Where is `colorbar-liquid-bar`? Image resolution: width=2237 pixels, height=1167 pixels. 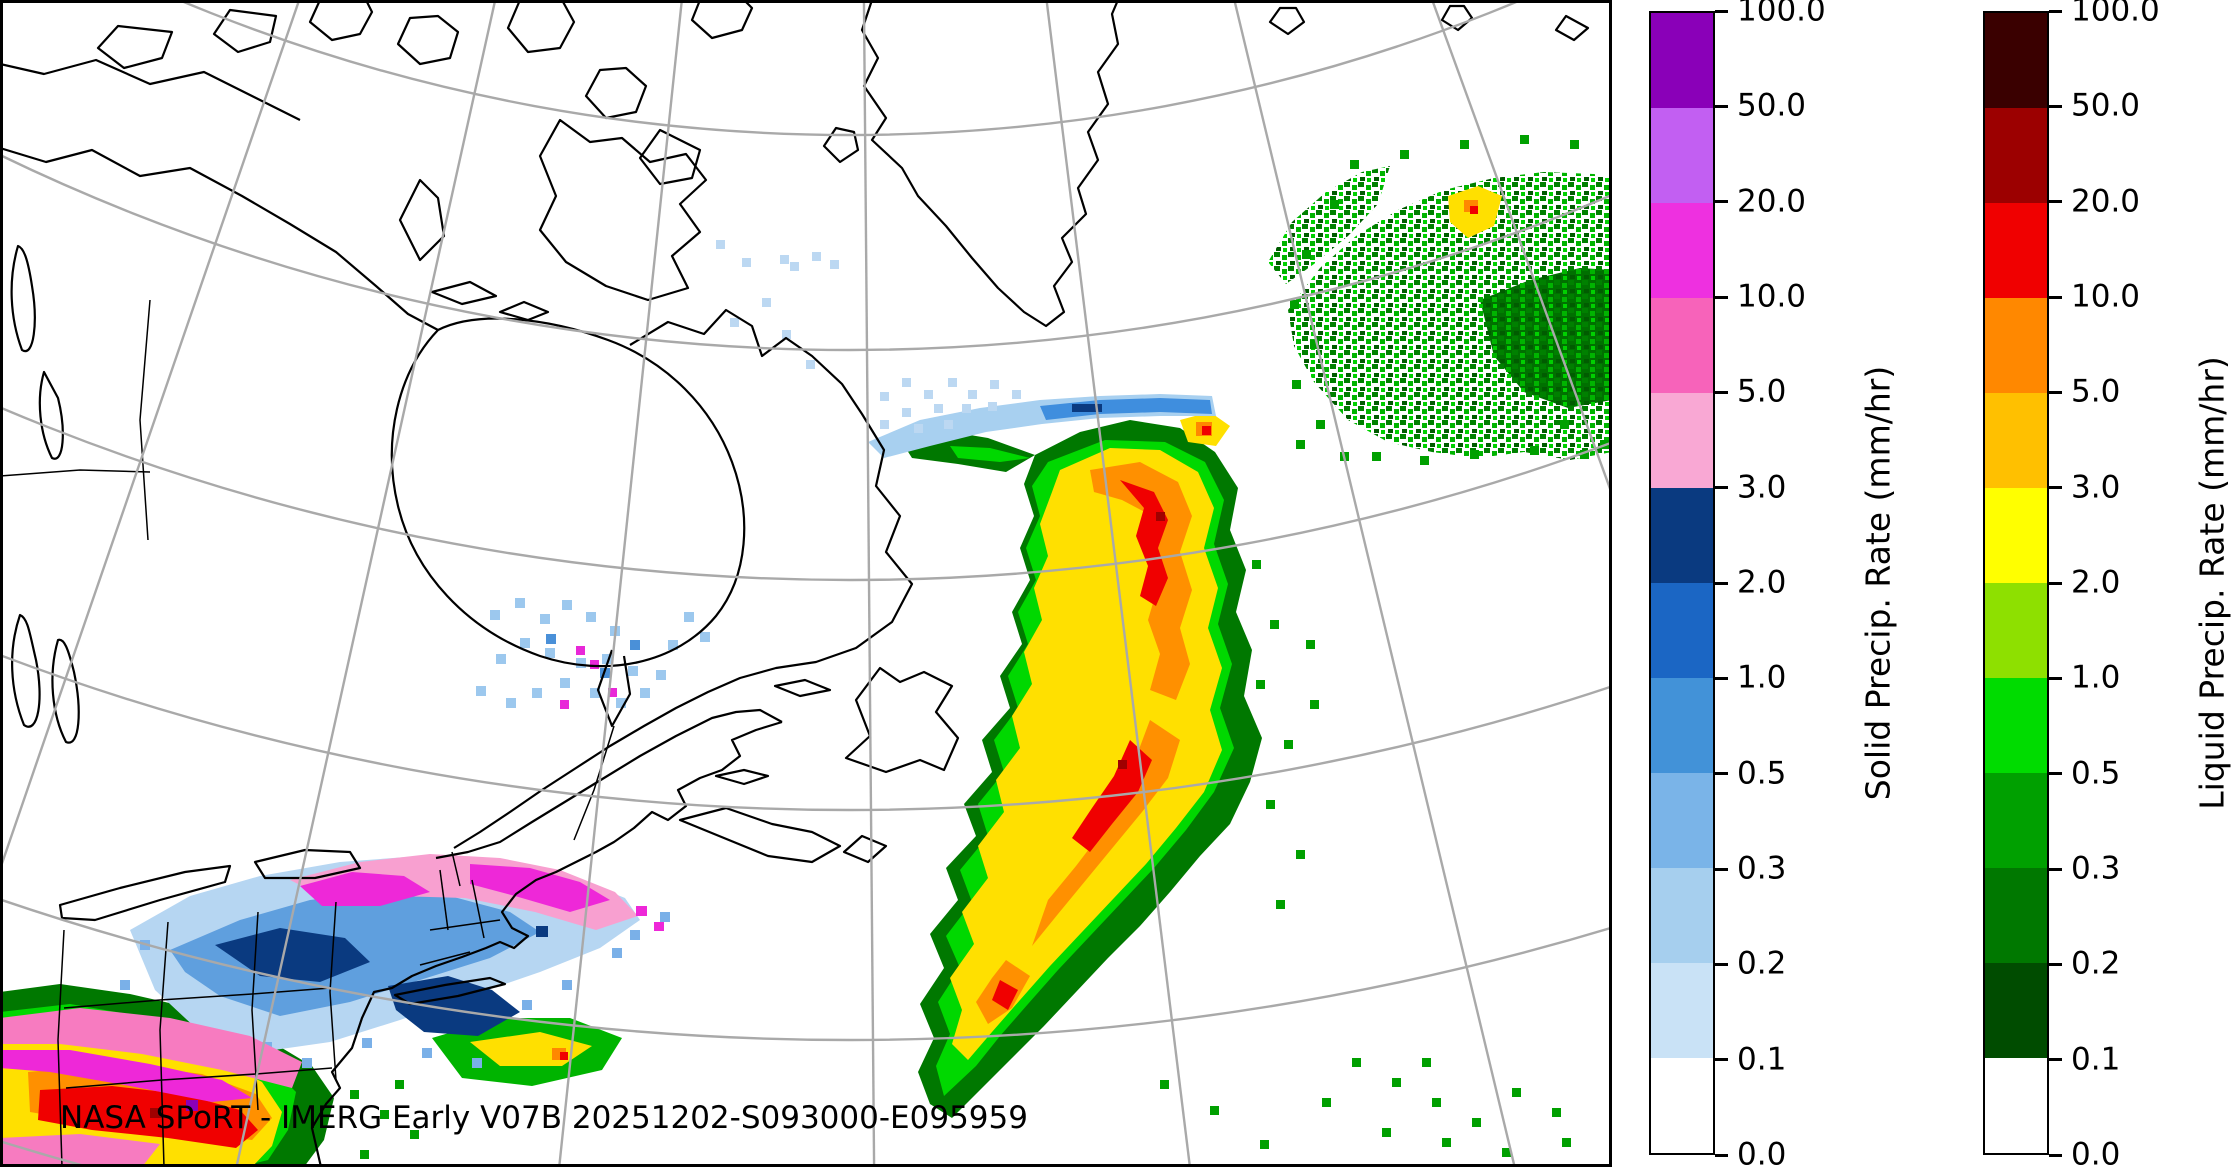 colorbar-liquid-bar is located at coordinates (2016, 583).